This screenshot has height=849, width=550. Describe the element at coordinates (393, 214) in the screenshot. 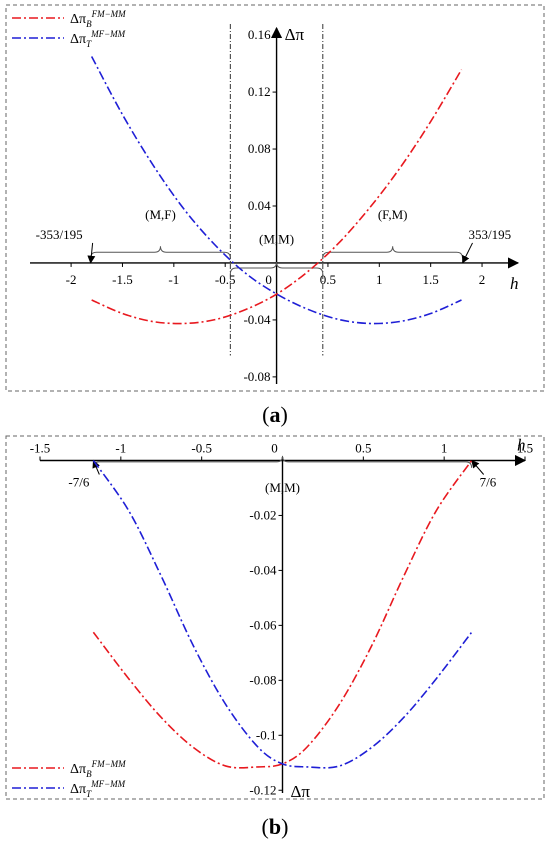

I see `region-label: (F,M)` at that location.